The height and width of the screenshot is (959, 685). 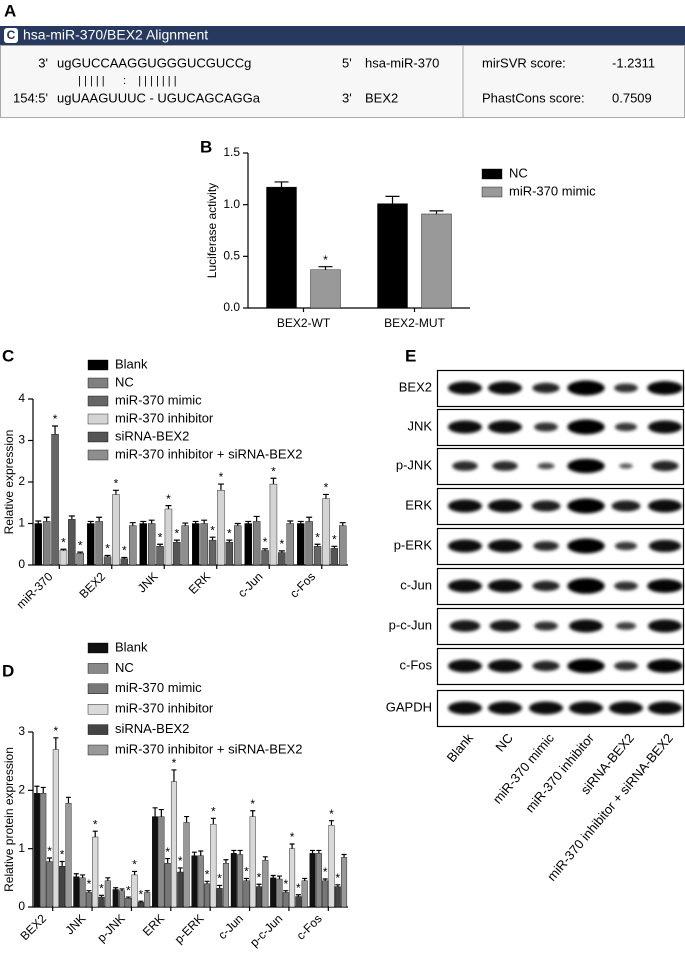 I want to click on y-axis-title: Relative protein expression, so click(x=9, y=819).